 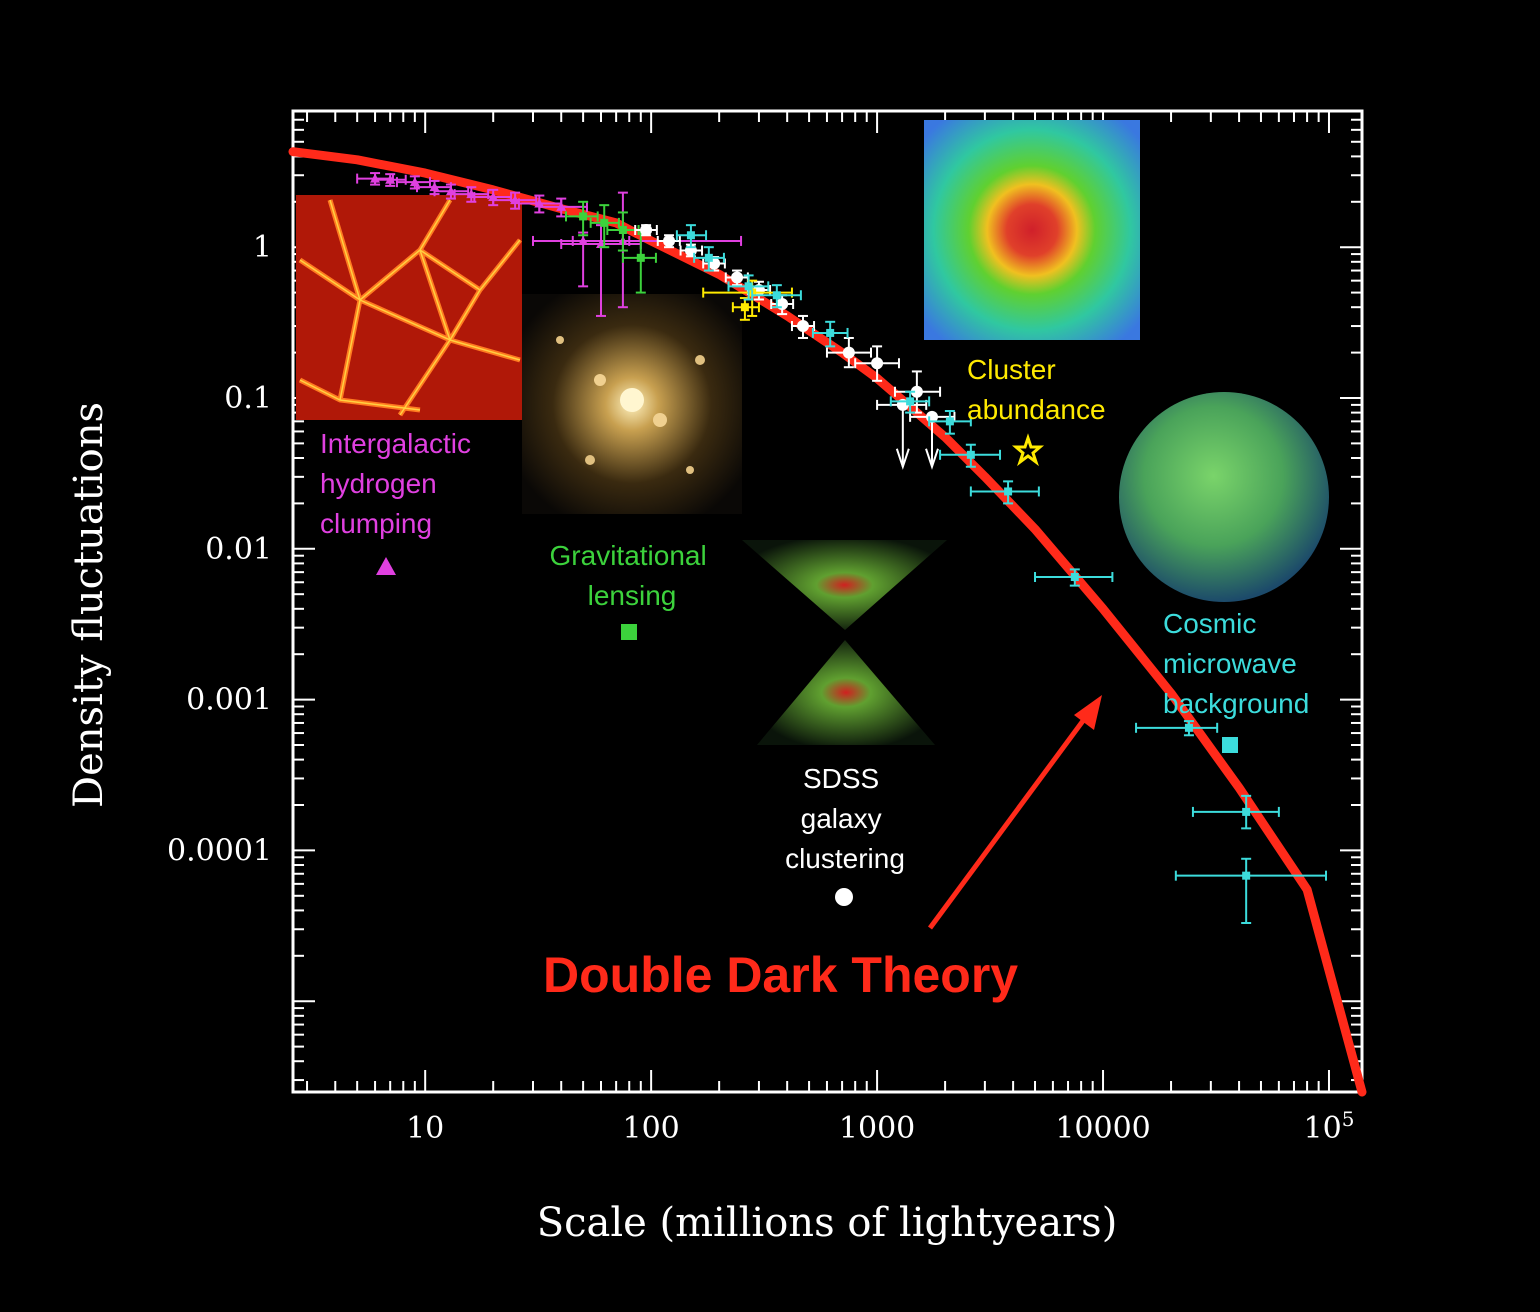 What do you see at coordinates (632, 575) in the screenshot?
I see `lensing-label: Gravitational lensing` at bounding box center [632, 575].